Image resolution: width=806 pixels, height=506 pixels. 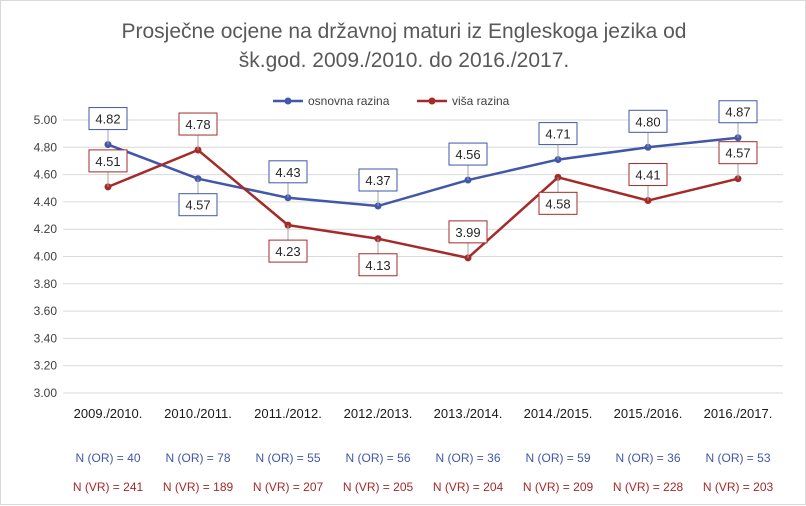 I want to click on data-label-text: 4.56, so click(x=467, y=154).